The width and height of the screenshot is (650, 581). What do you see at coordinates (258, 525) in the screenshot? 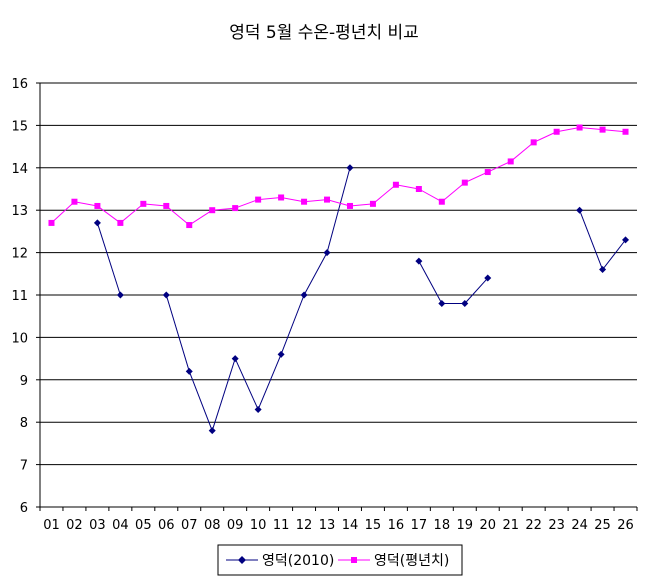
I see `x-tick-label-10: 10` at bounding box center [258, 525].